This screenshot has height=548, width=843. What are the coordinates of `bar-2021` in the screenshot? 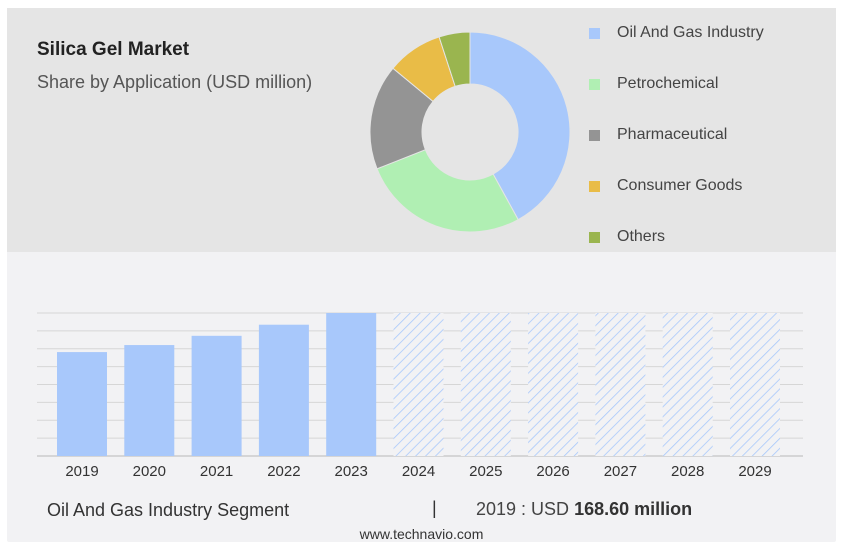 It's located at (216, 395).